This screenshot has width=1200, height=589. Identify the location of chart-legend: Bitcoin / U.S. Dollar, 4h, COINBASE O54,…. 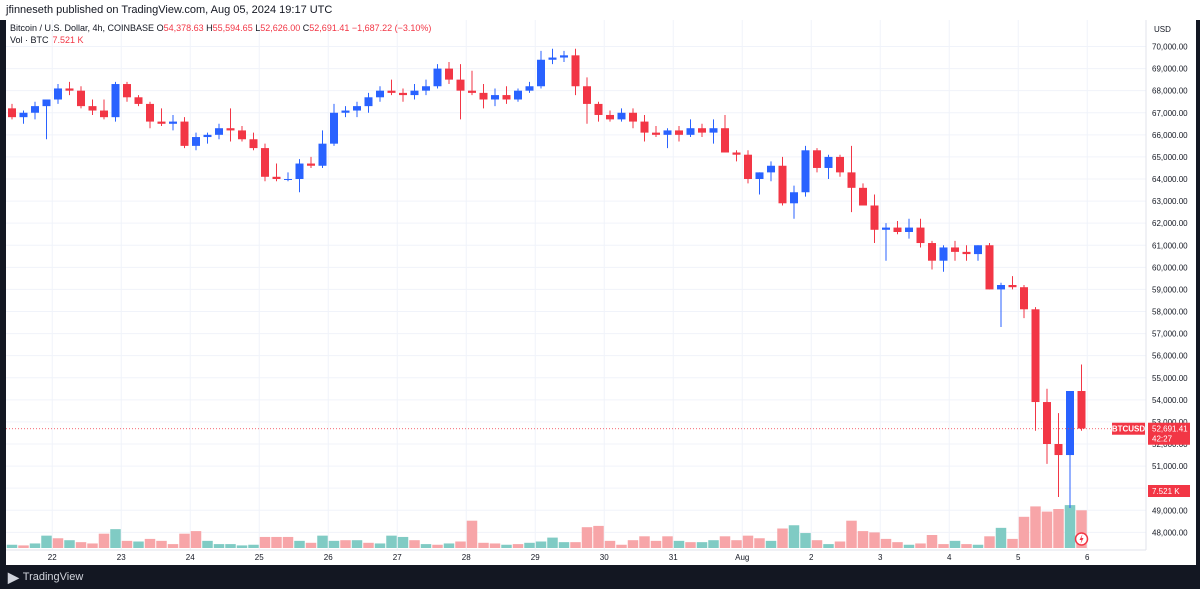
(220, 34).